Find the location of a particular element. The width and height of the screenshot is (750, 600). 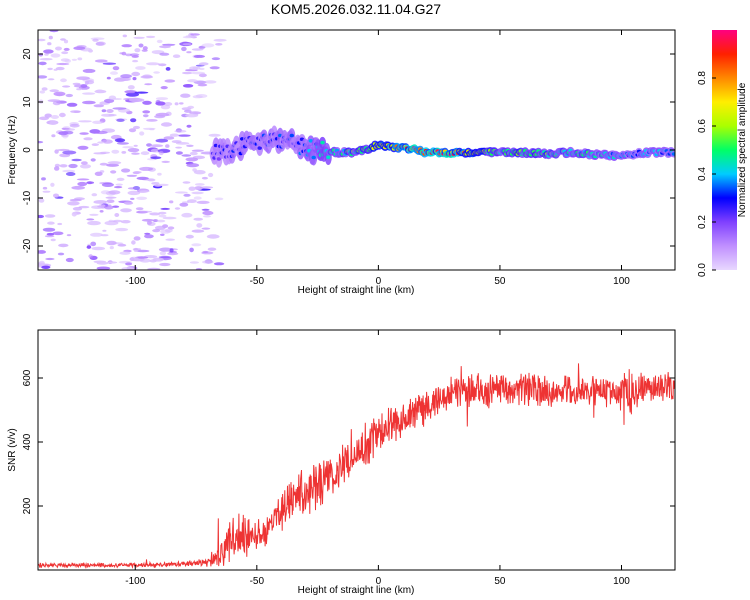

spectrogram-x-tick-label: 100 is located at coordinates (621, 281).